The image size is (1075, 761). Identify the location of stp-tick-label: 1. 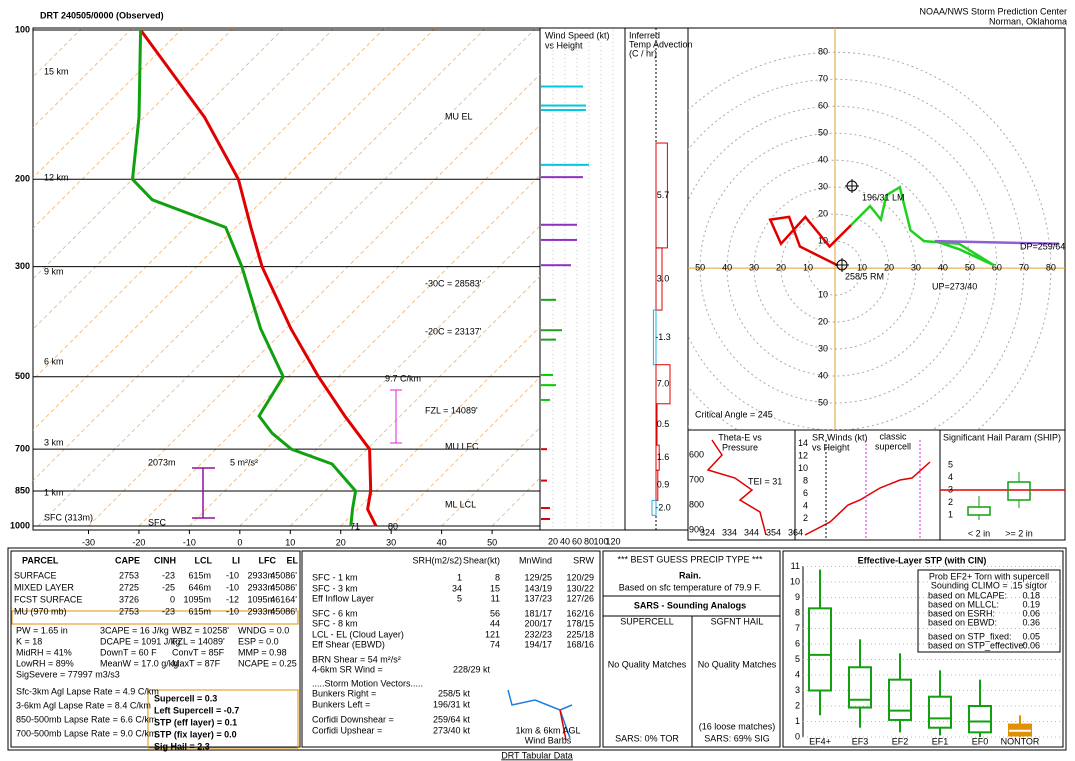
(797, 721).